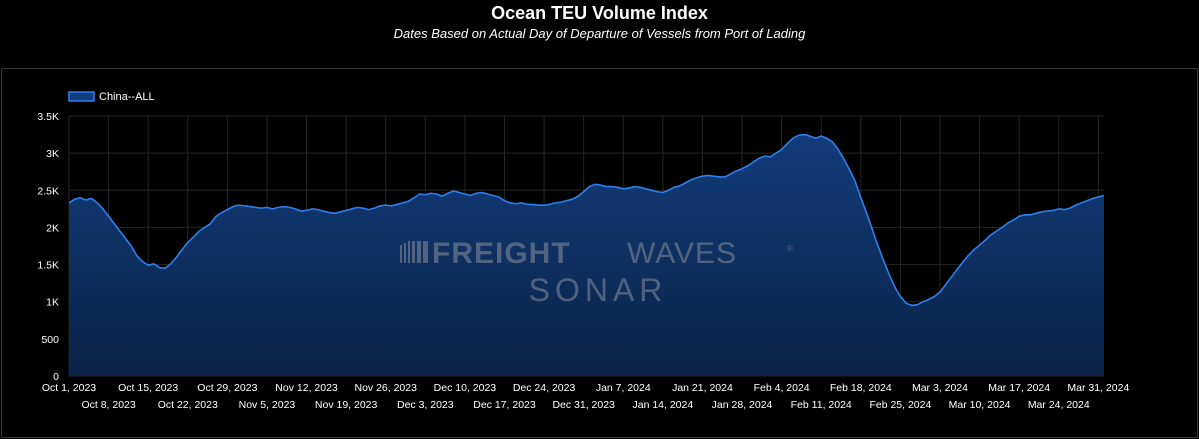 The width and height of the screenshot is (1199, 439). I want to click on x-tick-label: Oct 22, 2023, so click(188, 405).